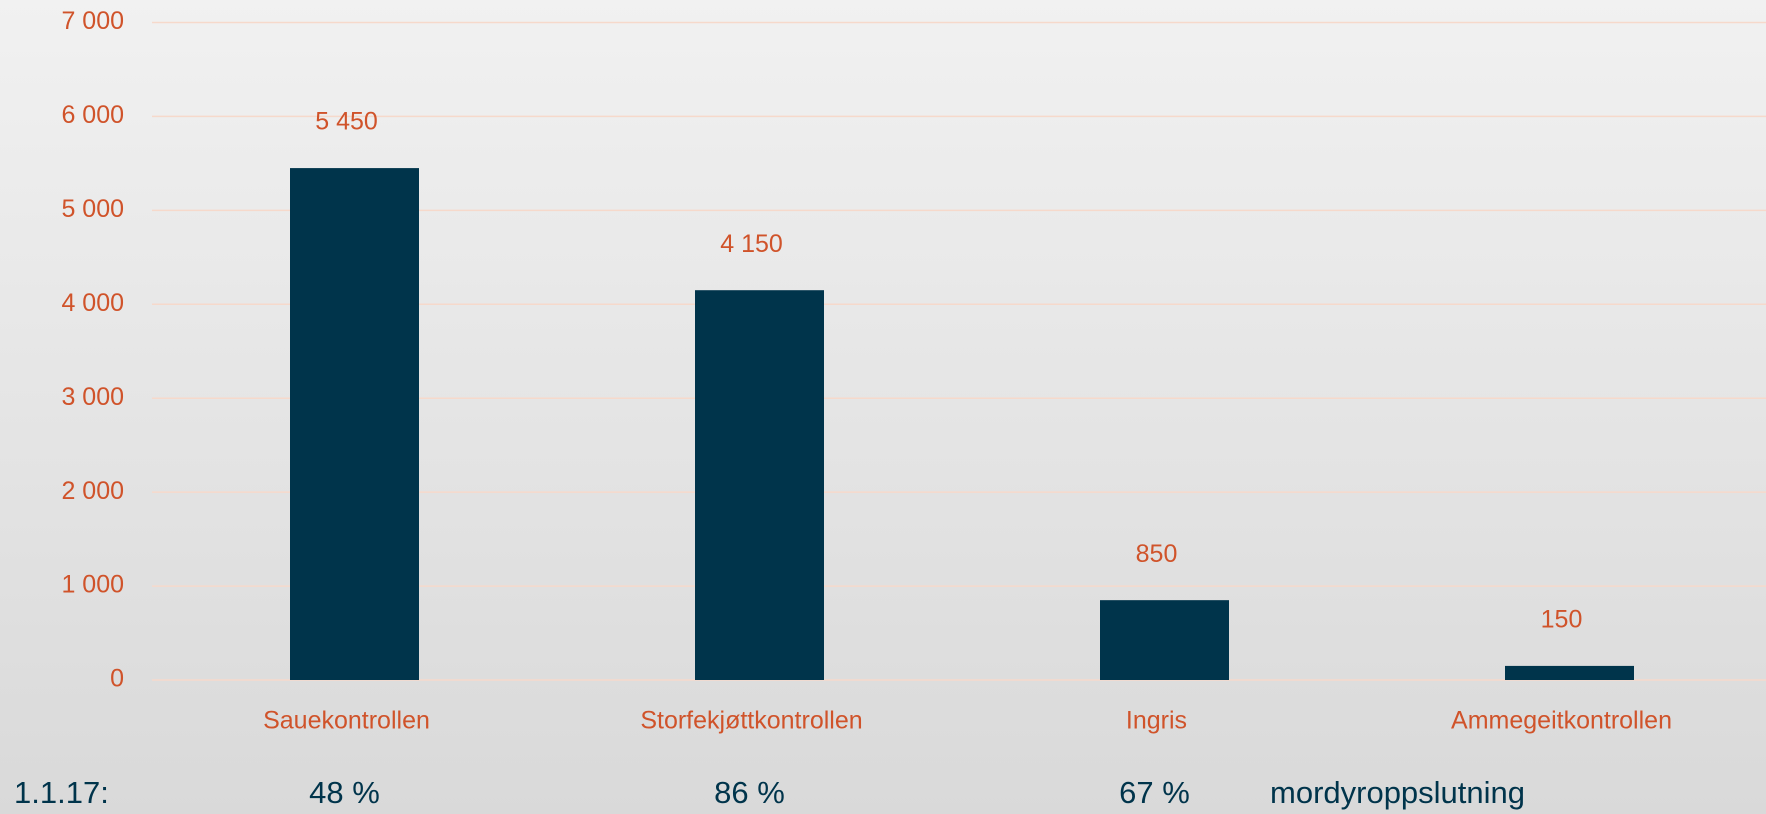  I want to click on y-tick-label: 5 000, so click(92, 209).